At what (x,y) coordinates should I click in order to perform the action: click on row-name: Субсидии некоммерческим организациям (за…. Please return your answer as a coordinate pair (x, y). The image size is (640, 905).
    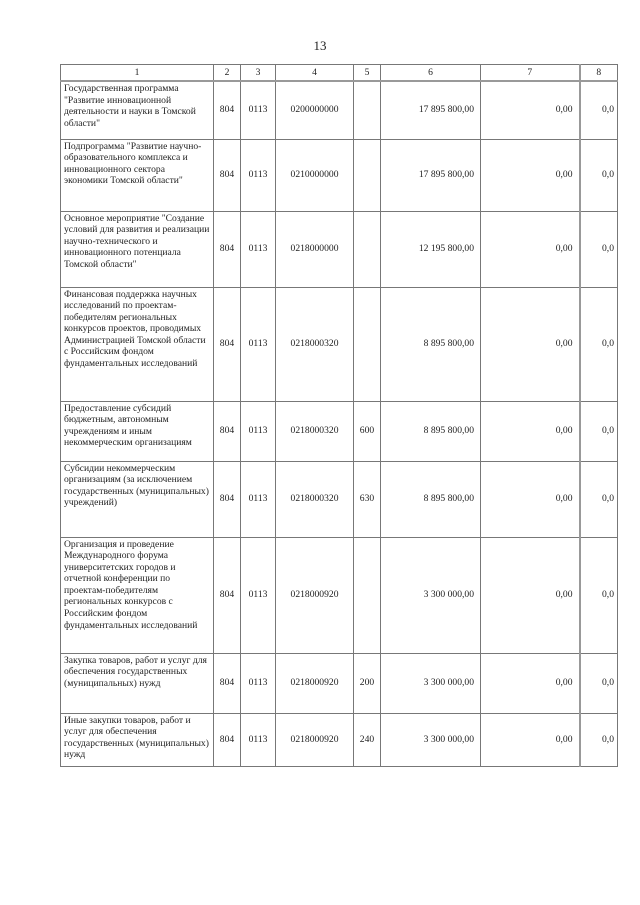
    Looking at the image, I should click on (137, 499).